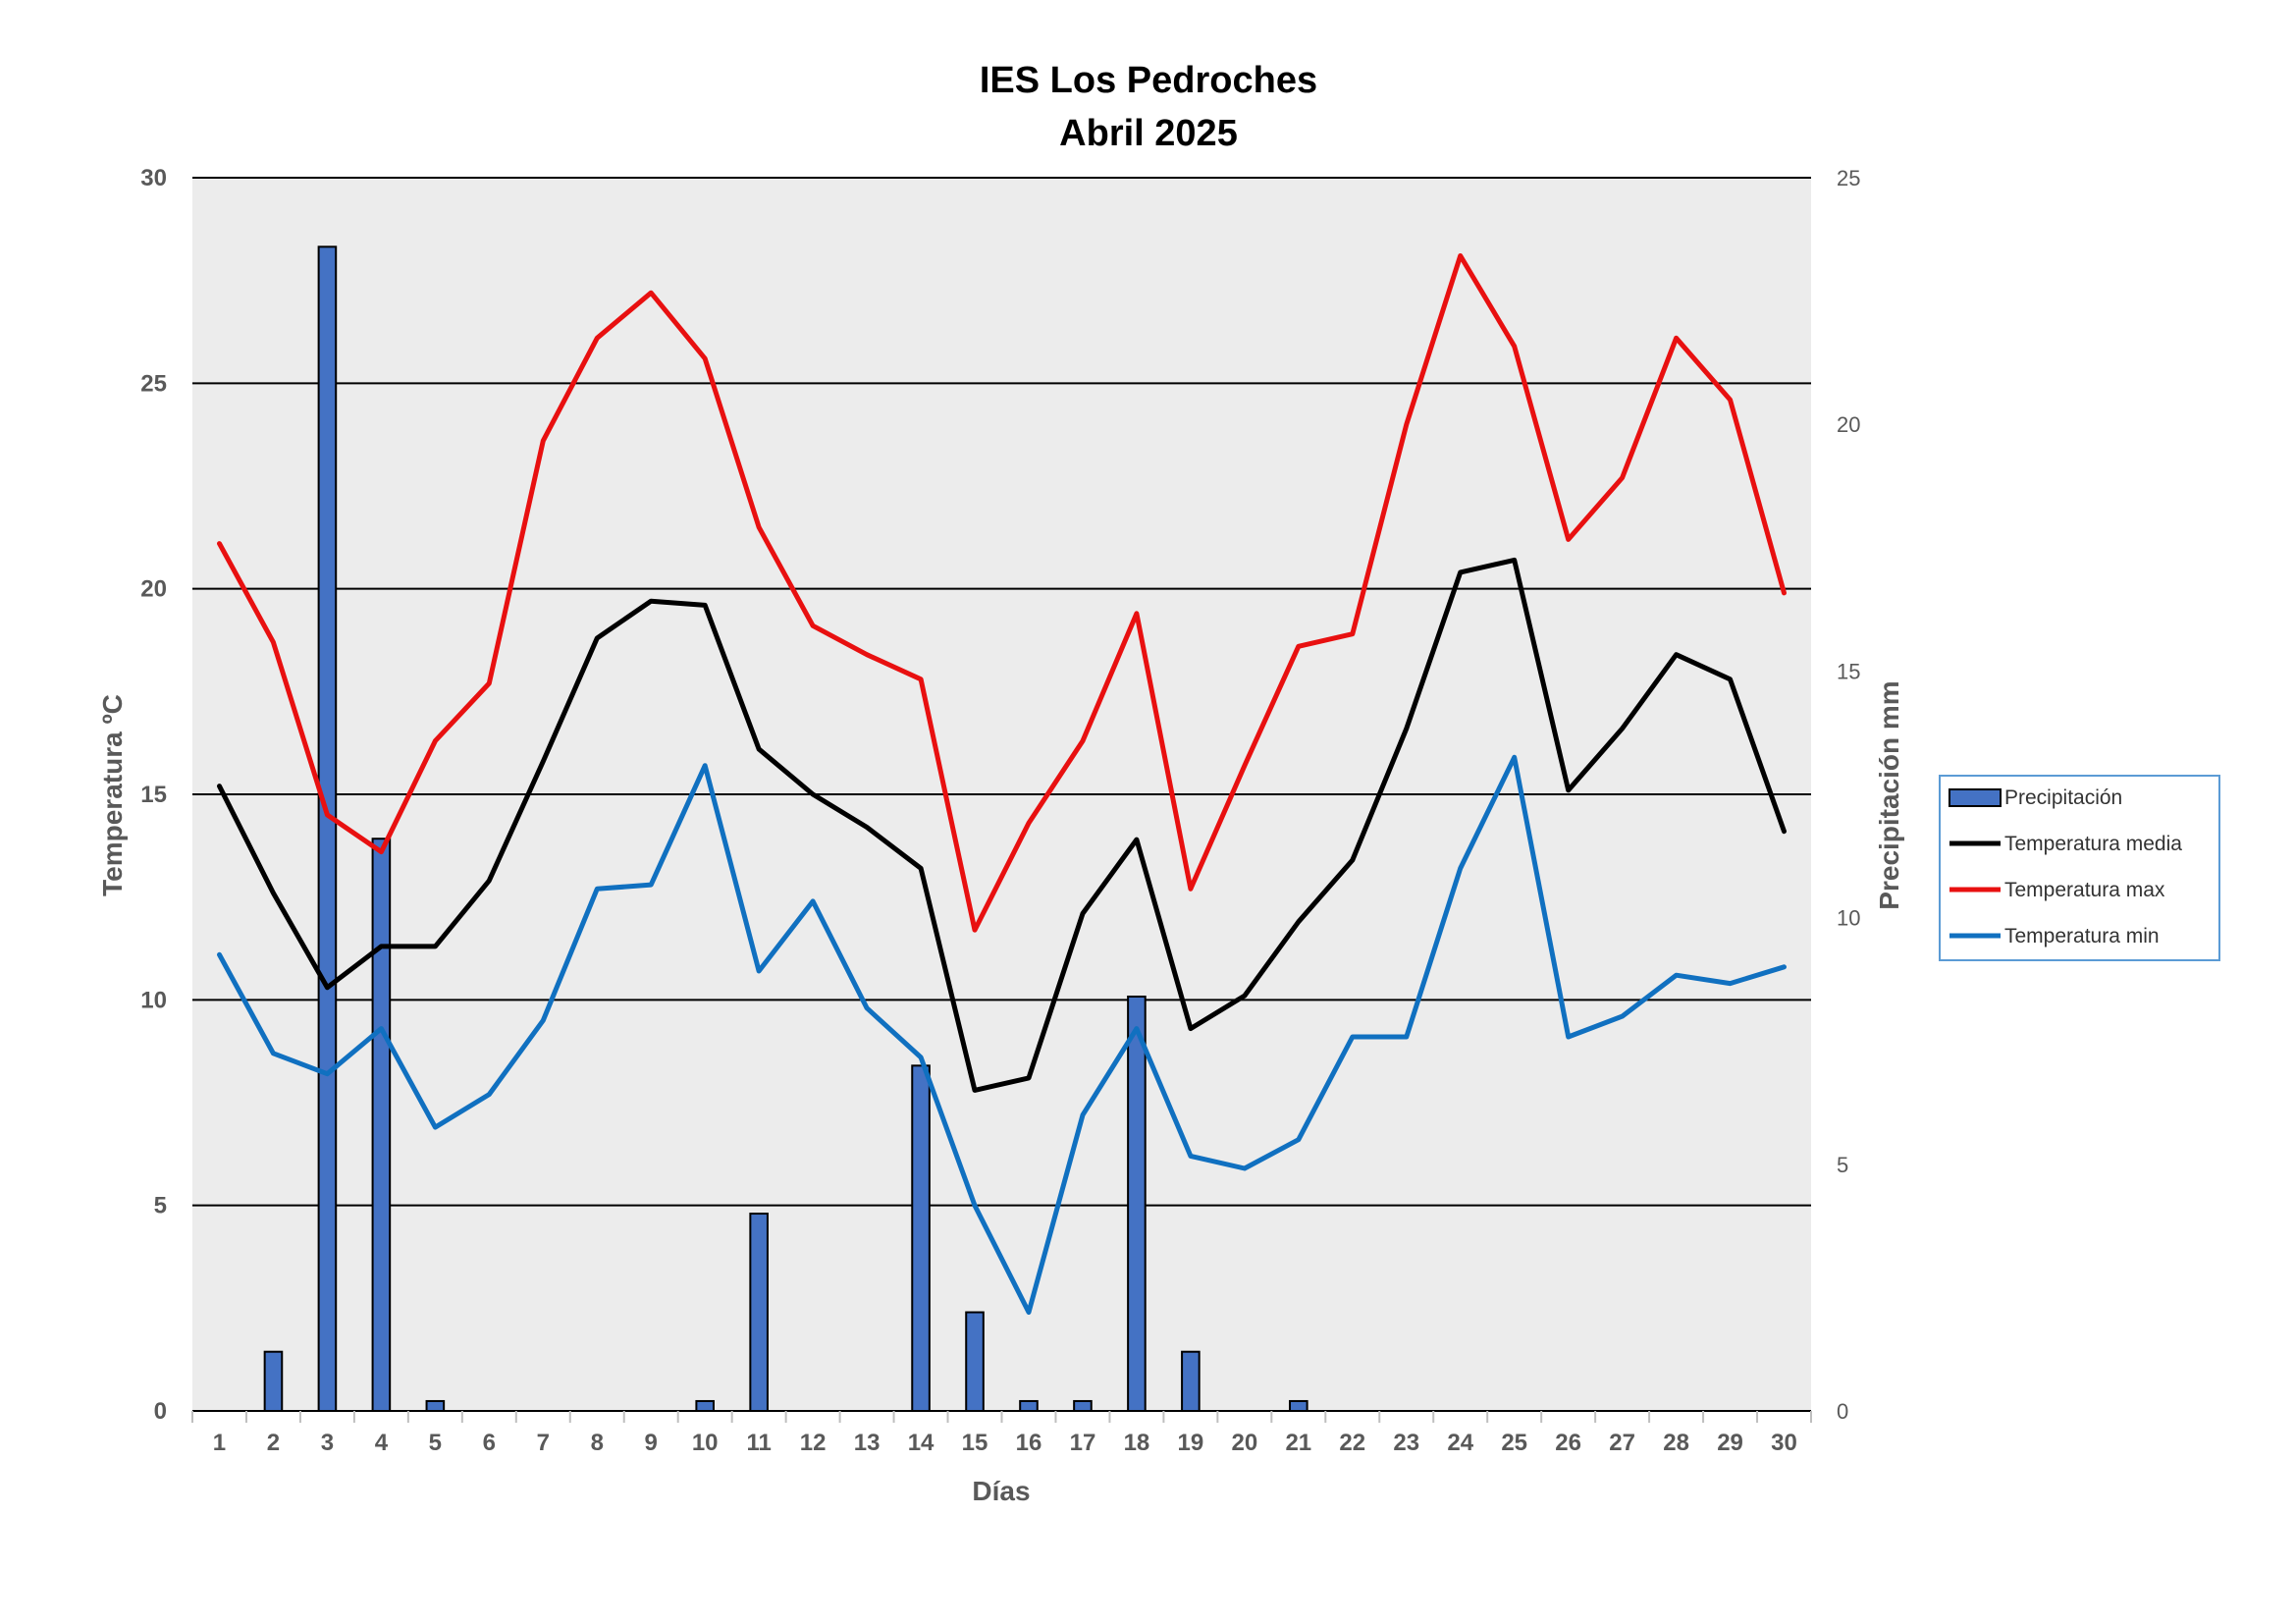 The image size is (2296, 1624). Describe the element at coordinates (975, 1443) in the screenshot. I see `x-tick-label: 15` at that location.